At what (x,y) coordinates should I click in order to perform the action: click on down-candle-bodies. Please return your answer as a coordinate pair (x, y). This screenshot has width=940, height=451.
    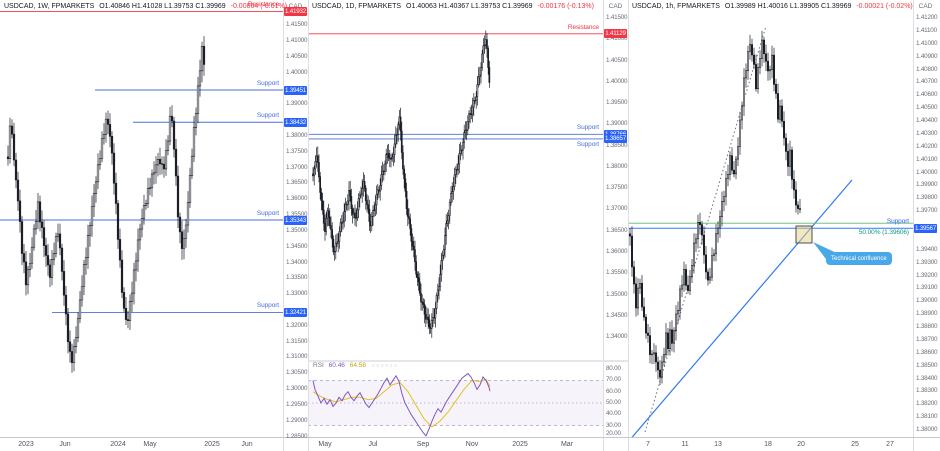
    Looking at the image, I should click on (715, 208).